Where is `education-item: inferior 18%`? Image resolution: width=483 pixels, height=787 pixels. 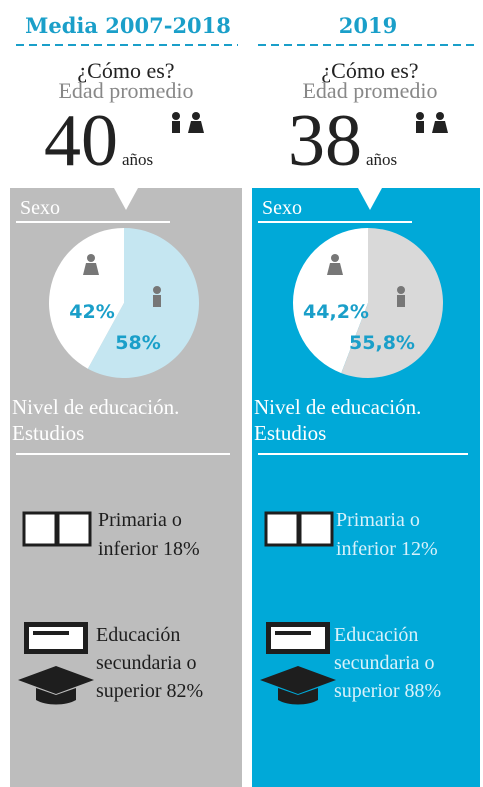 education-item: inferior 18% is located at coordinates (149, 549).